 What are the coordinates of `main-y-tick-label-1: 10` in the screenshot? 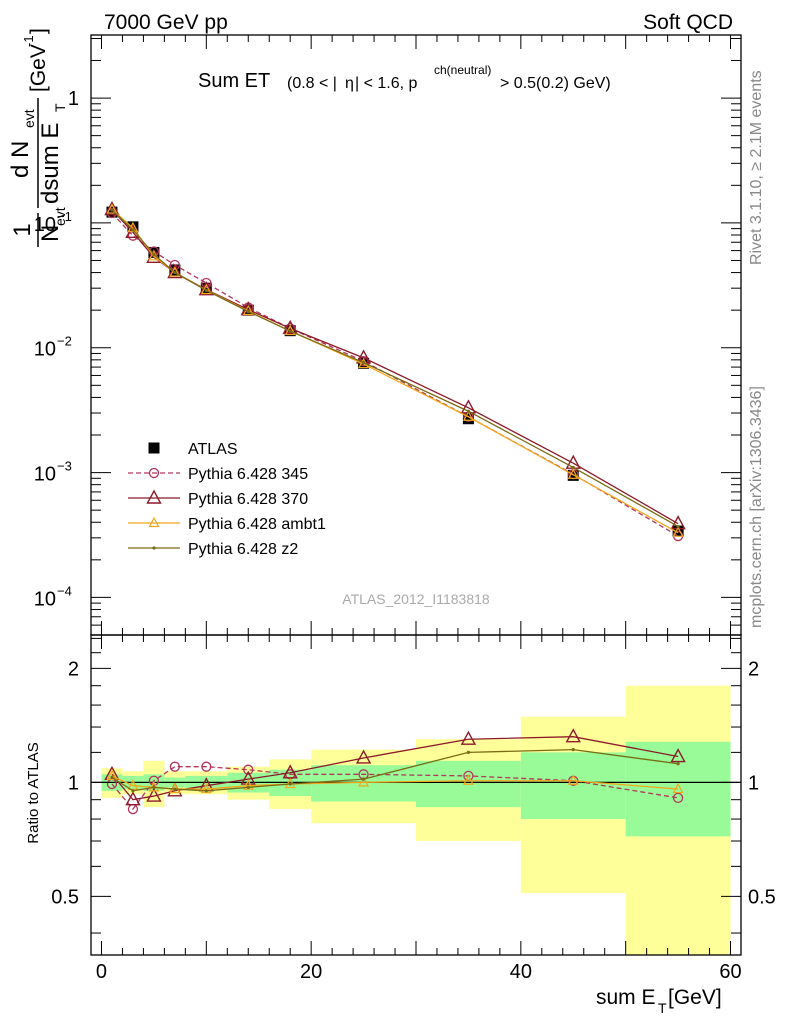 It's located at (45, 475).